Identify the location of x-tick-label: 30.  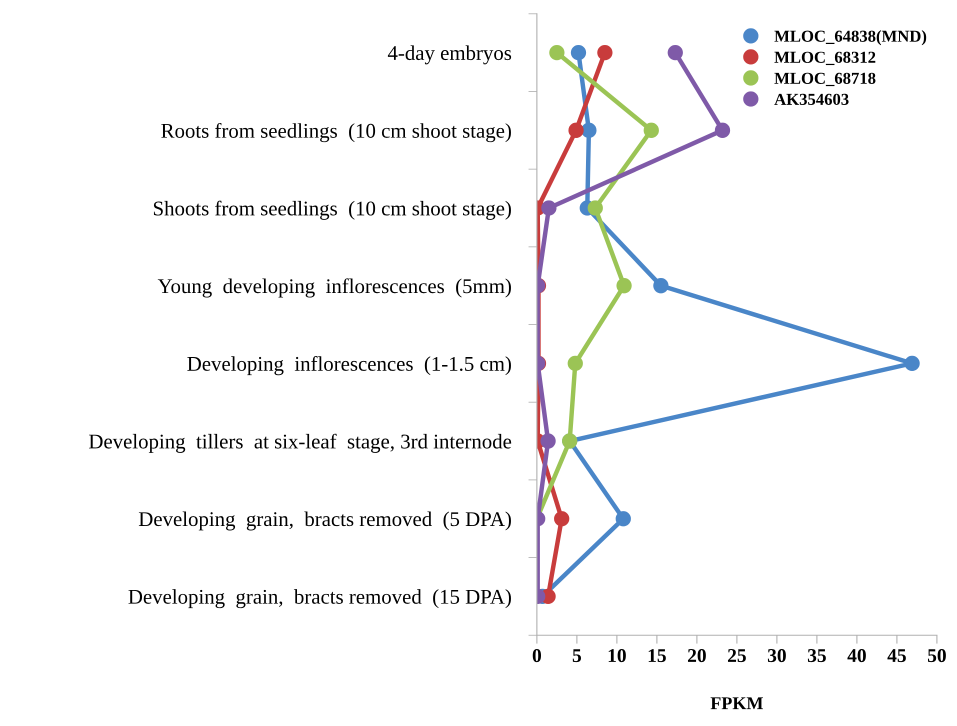
(777, 655).